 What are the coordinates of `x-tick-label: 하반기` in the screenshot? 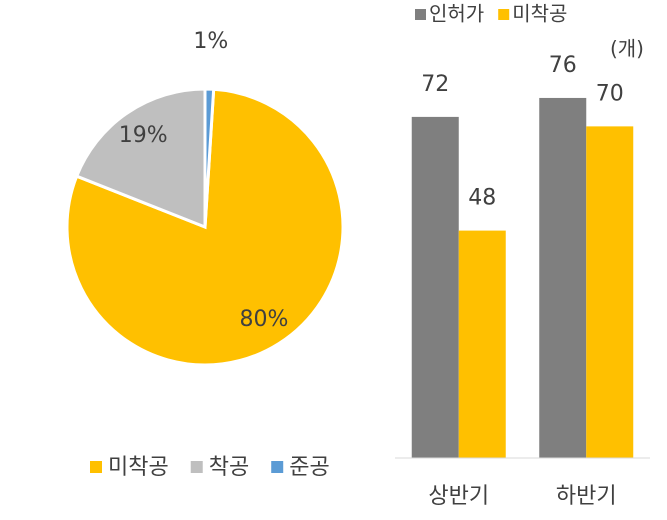 It's located at (586, 496).